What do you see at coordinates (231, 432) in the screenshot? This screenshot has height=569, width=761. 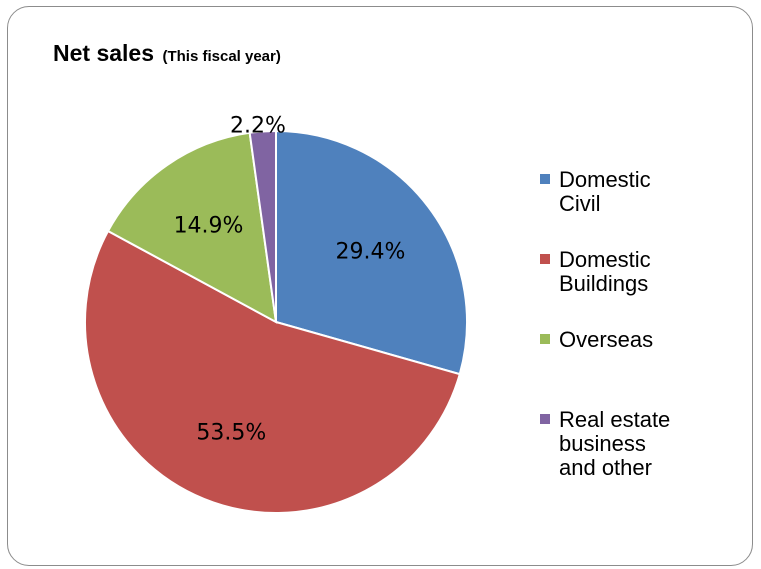 I see `data-label-domestic-buildings: 53.5%` at bounding box center [231, 432].